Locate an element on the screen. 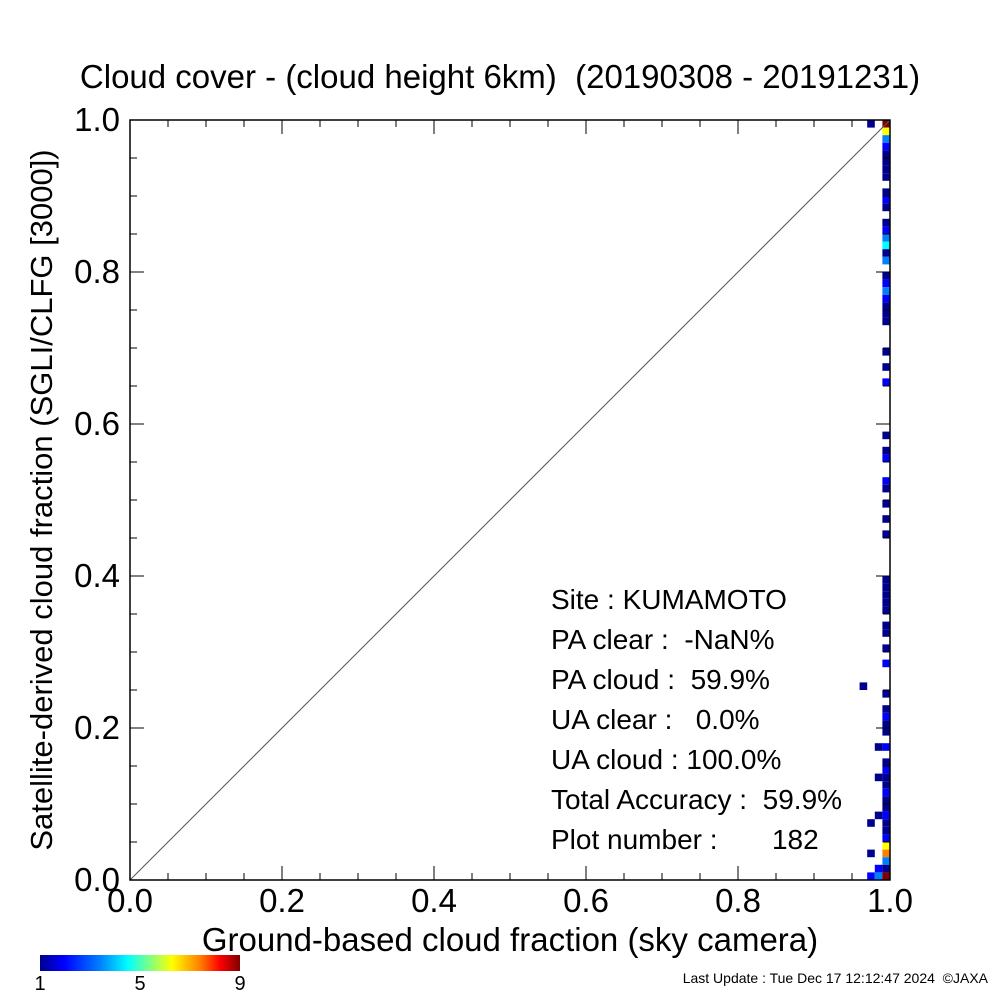 The width and height of the screenshot is (1000, 1000). pa-cloud-label: PA cloud : 59.9% is located at coordinates (660, 679).